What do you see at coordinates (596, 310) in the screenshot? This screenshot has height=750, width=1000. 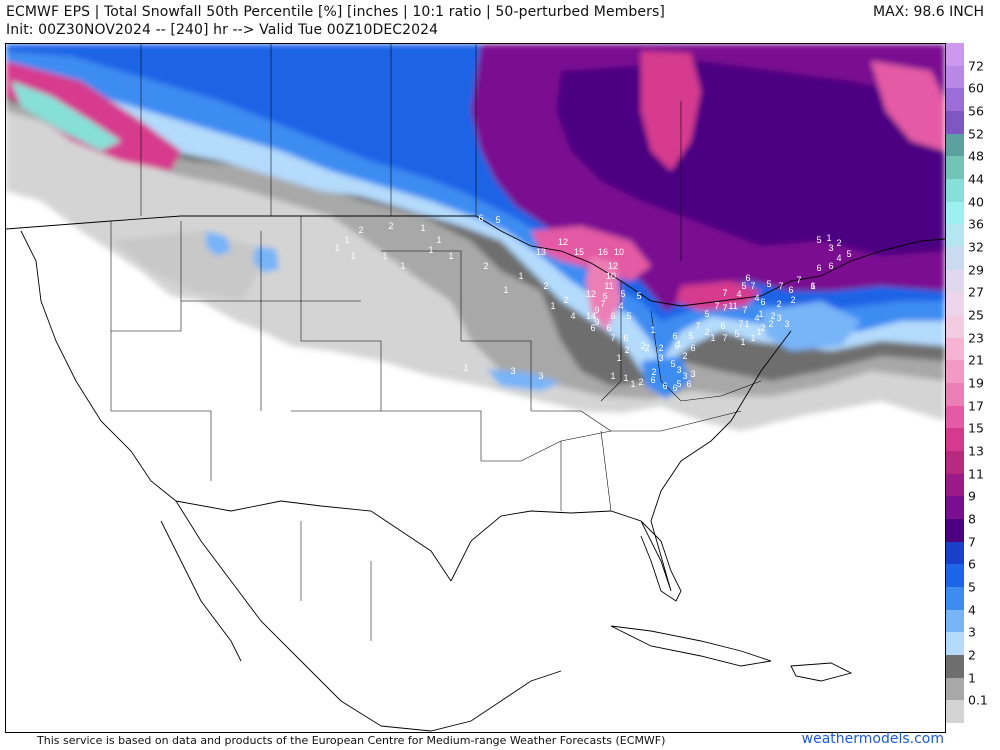 I see `snow-amount-label: 9` at bounding box center [596, 310].